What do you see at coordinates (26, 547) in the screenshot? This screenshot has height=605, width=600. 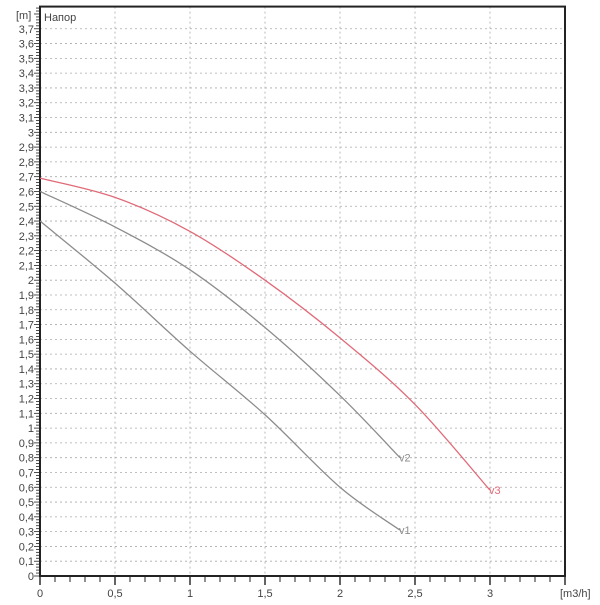 I see `y-tick-label: 0,2` at bounding box center [26, 547].